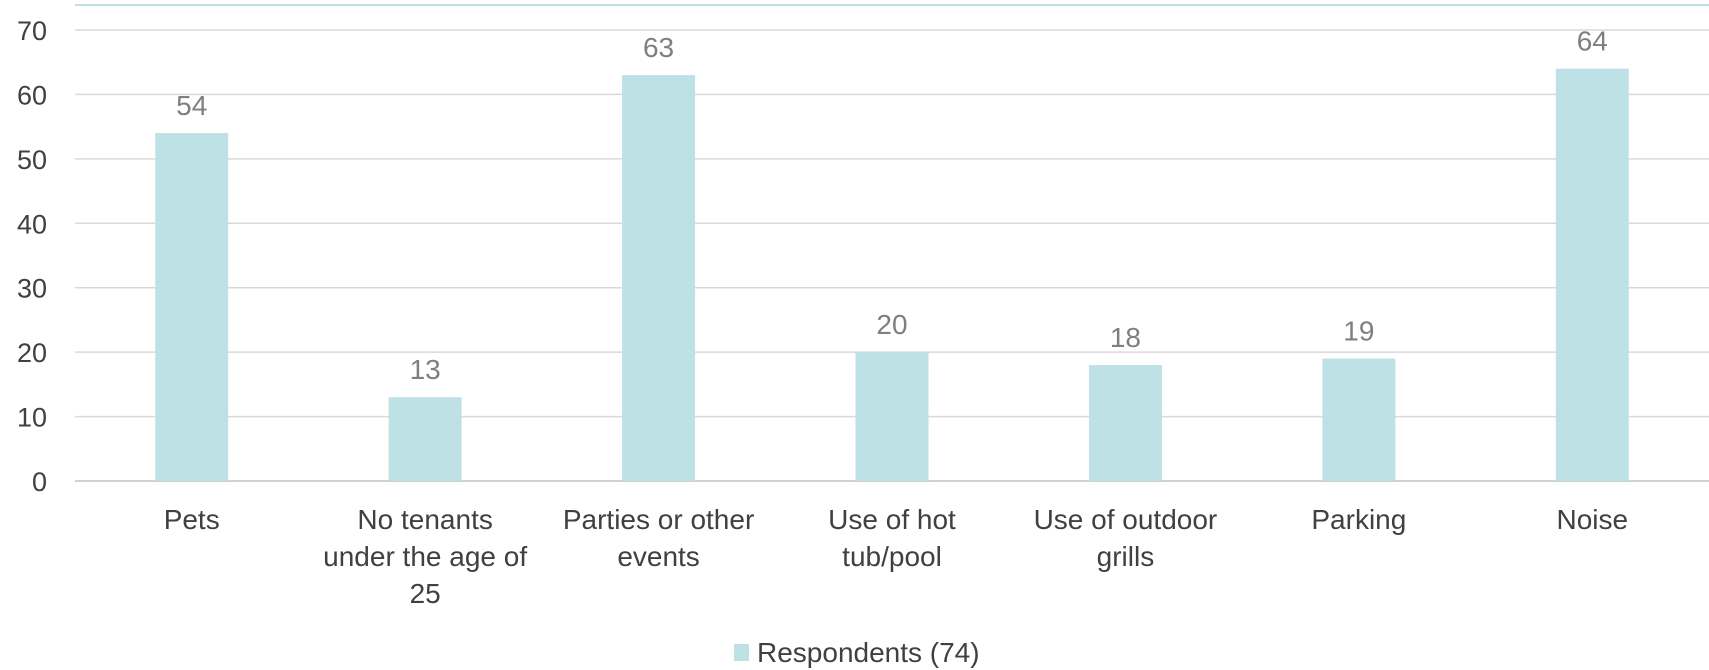  What do you see at coordinates (1358, 331) in the screenshot?
I see `data-label: 19` at bounding box center [1358, 331].